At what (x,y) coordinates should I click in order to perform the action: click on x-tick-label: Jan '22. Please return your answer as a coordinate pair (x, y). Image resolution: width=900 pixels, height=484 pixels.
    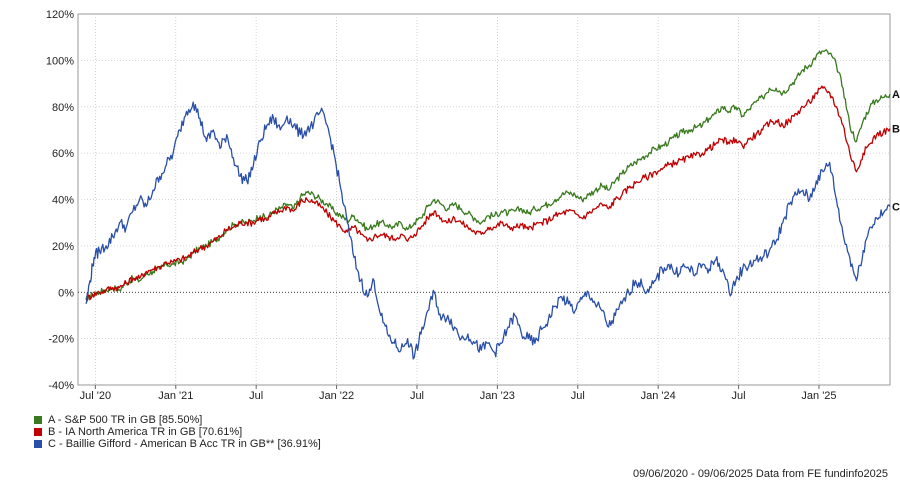
    Looking at the image, I should click on (336, 396).